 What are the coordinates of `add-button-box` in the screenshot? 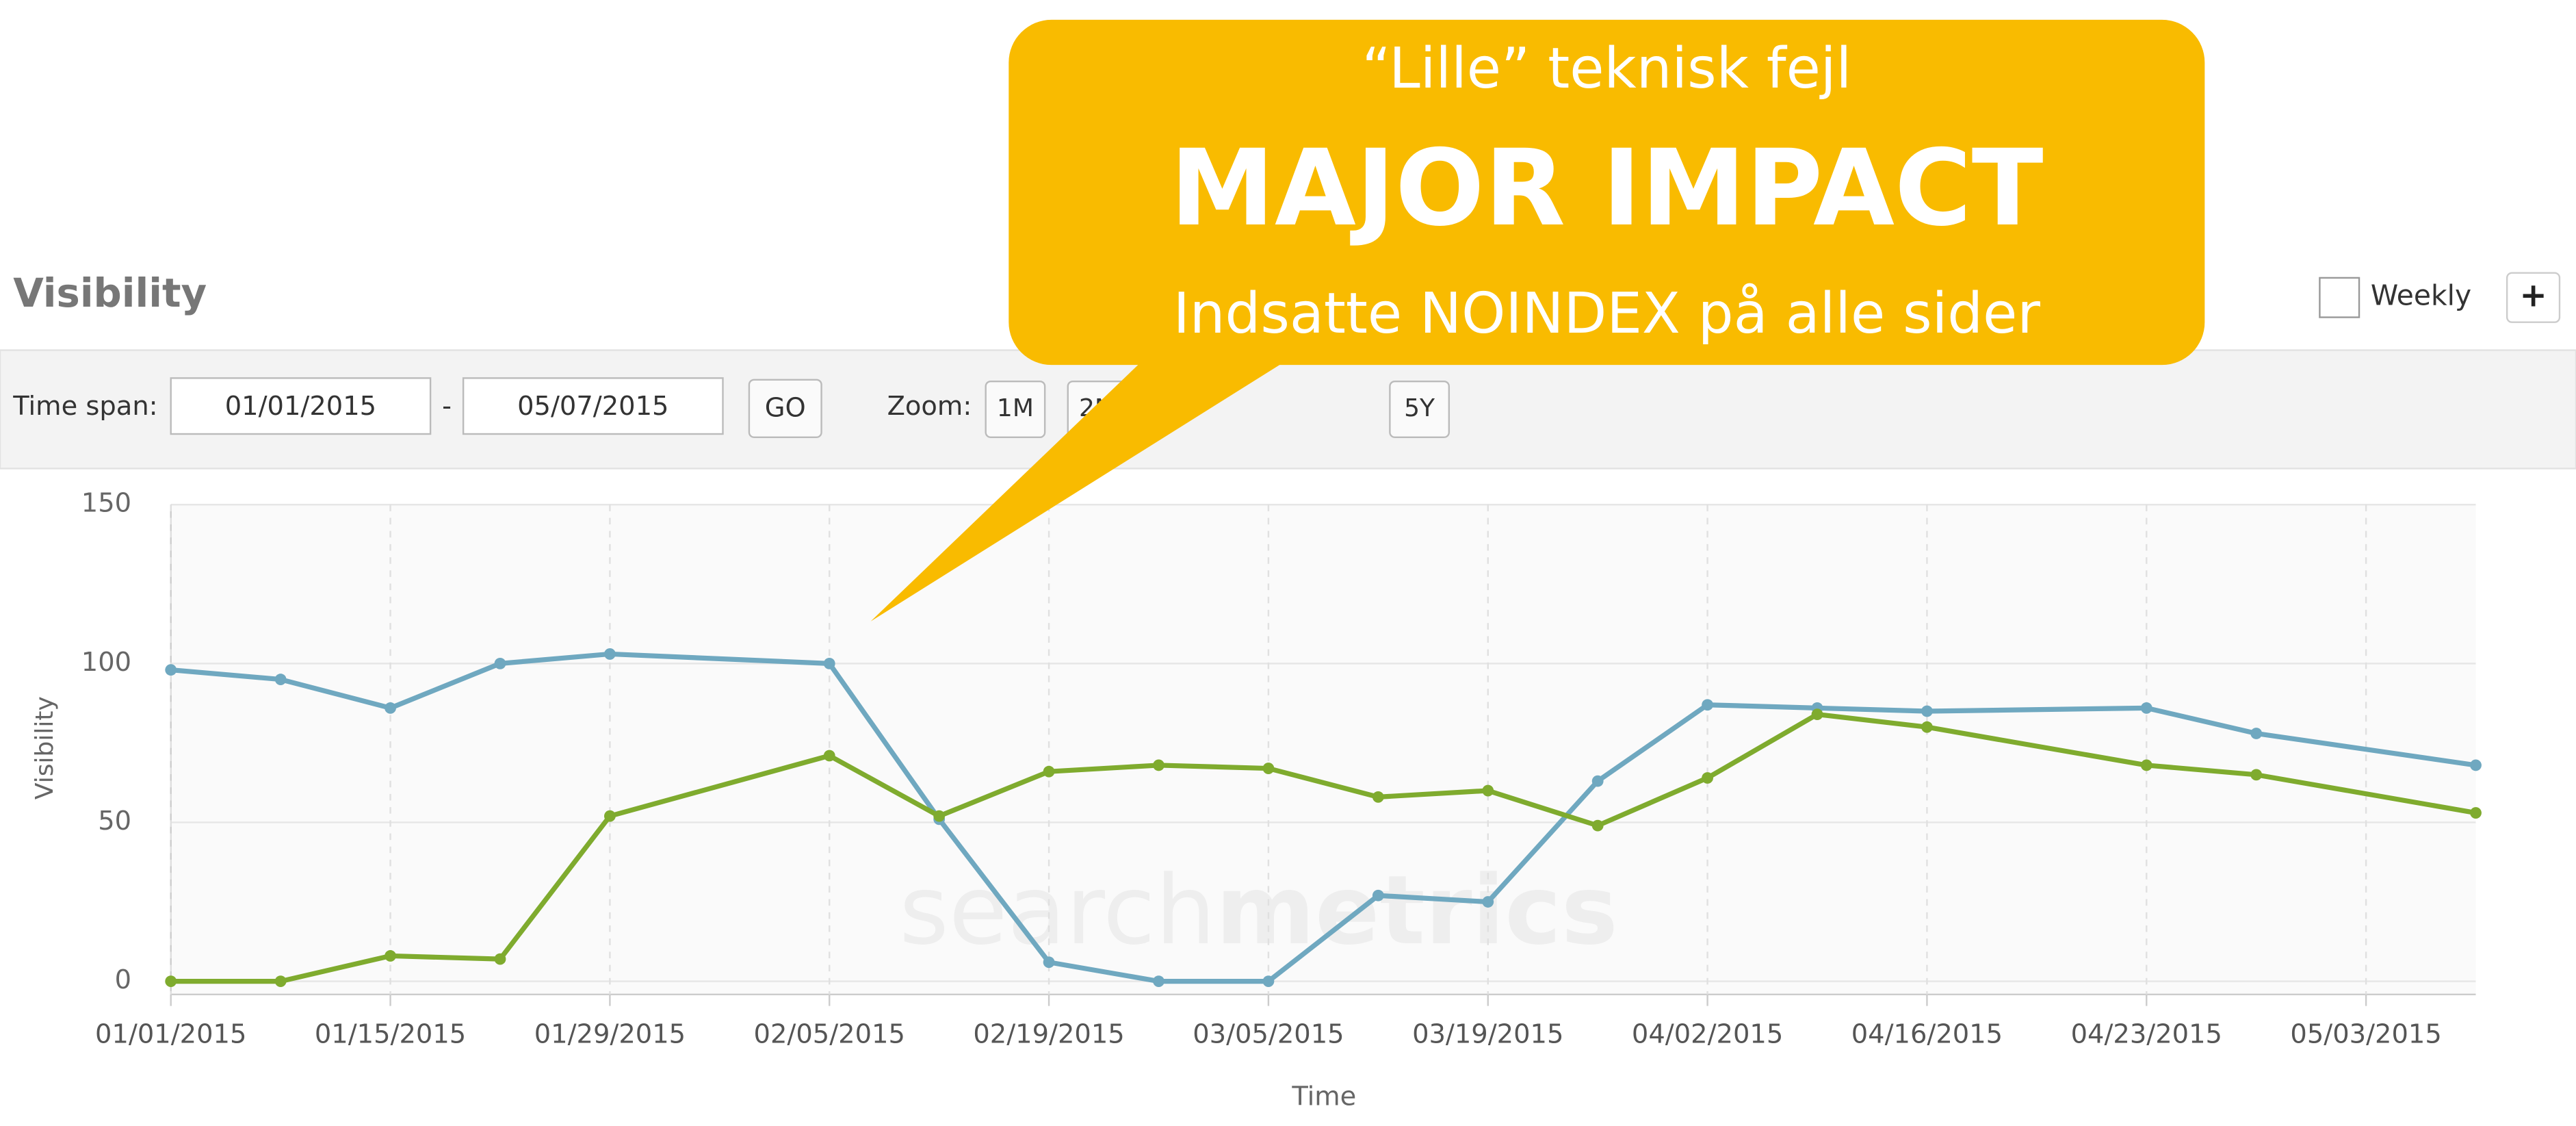 It's located at (2533, 297).